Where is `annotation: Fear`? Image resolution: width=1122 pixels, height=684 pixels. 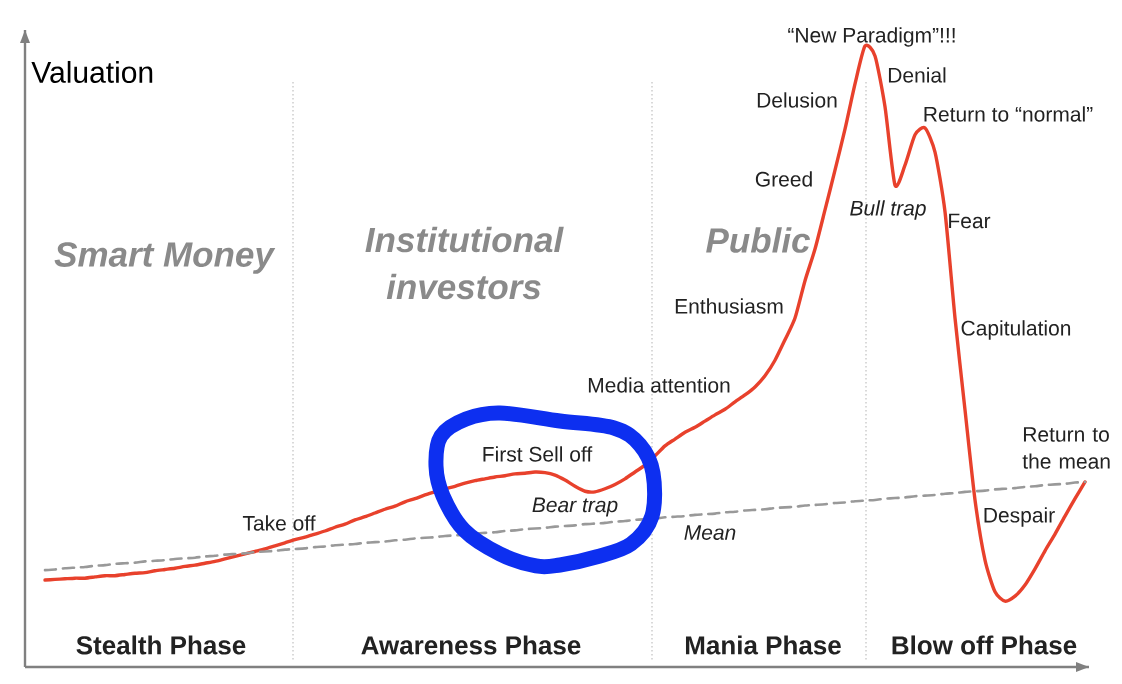 annotation: Fear is located at coordinates (970, 221).